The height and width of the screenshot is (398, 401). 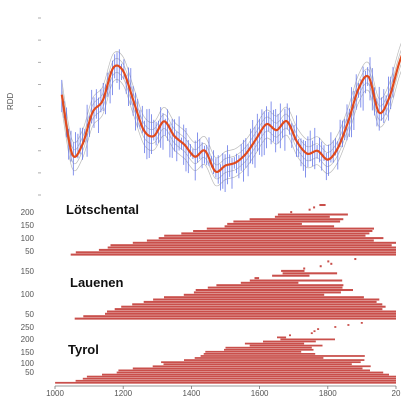 What do you see at coordinates (10, 101) in the screenshot?
I see `y-axis-label: RDD` at bounding box center [10, 101].